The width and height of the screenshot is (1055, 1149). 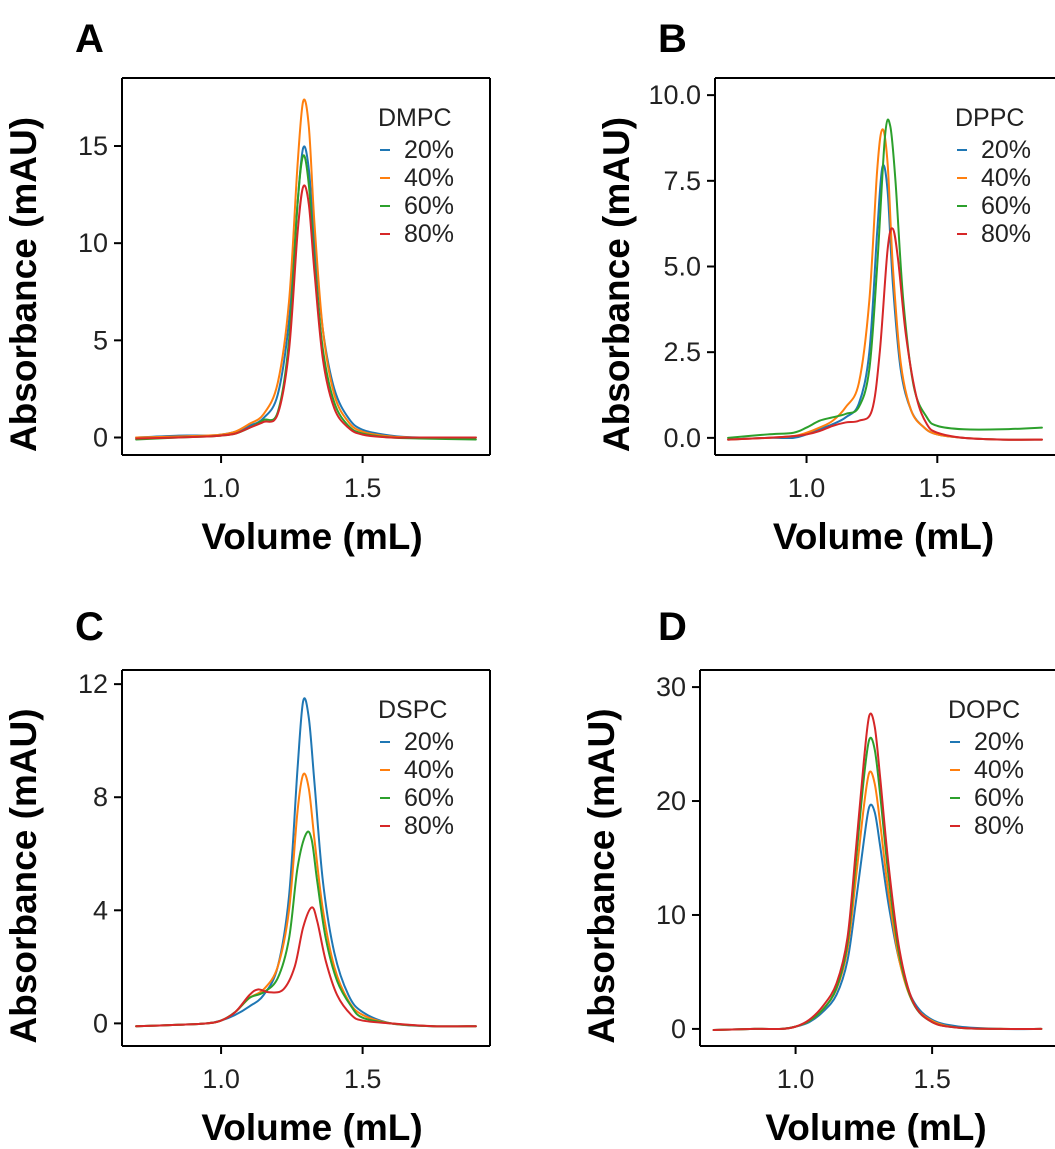 What do you see at coordinates (672, 627) in the screenshot?
I see `panel-letter: D` at bounding box center [672, 627].